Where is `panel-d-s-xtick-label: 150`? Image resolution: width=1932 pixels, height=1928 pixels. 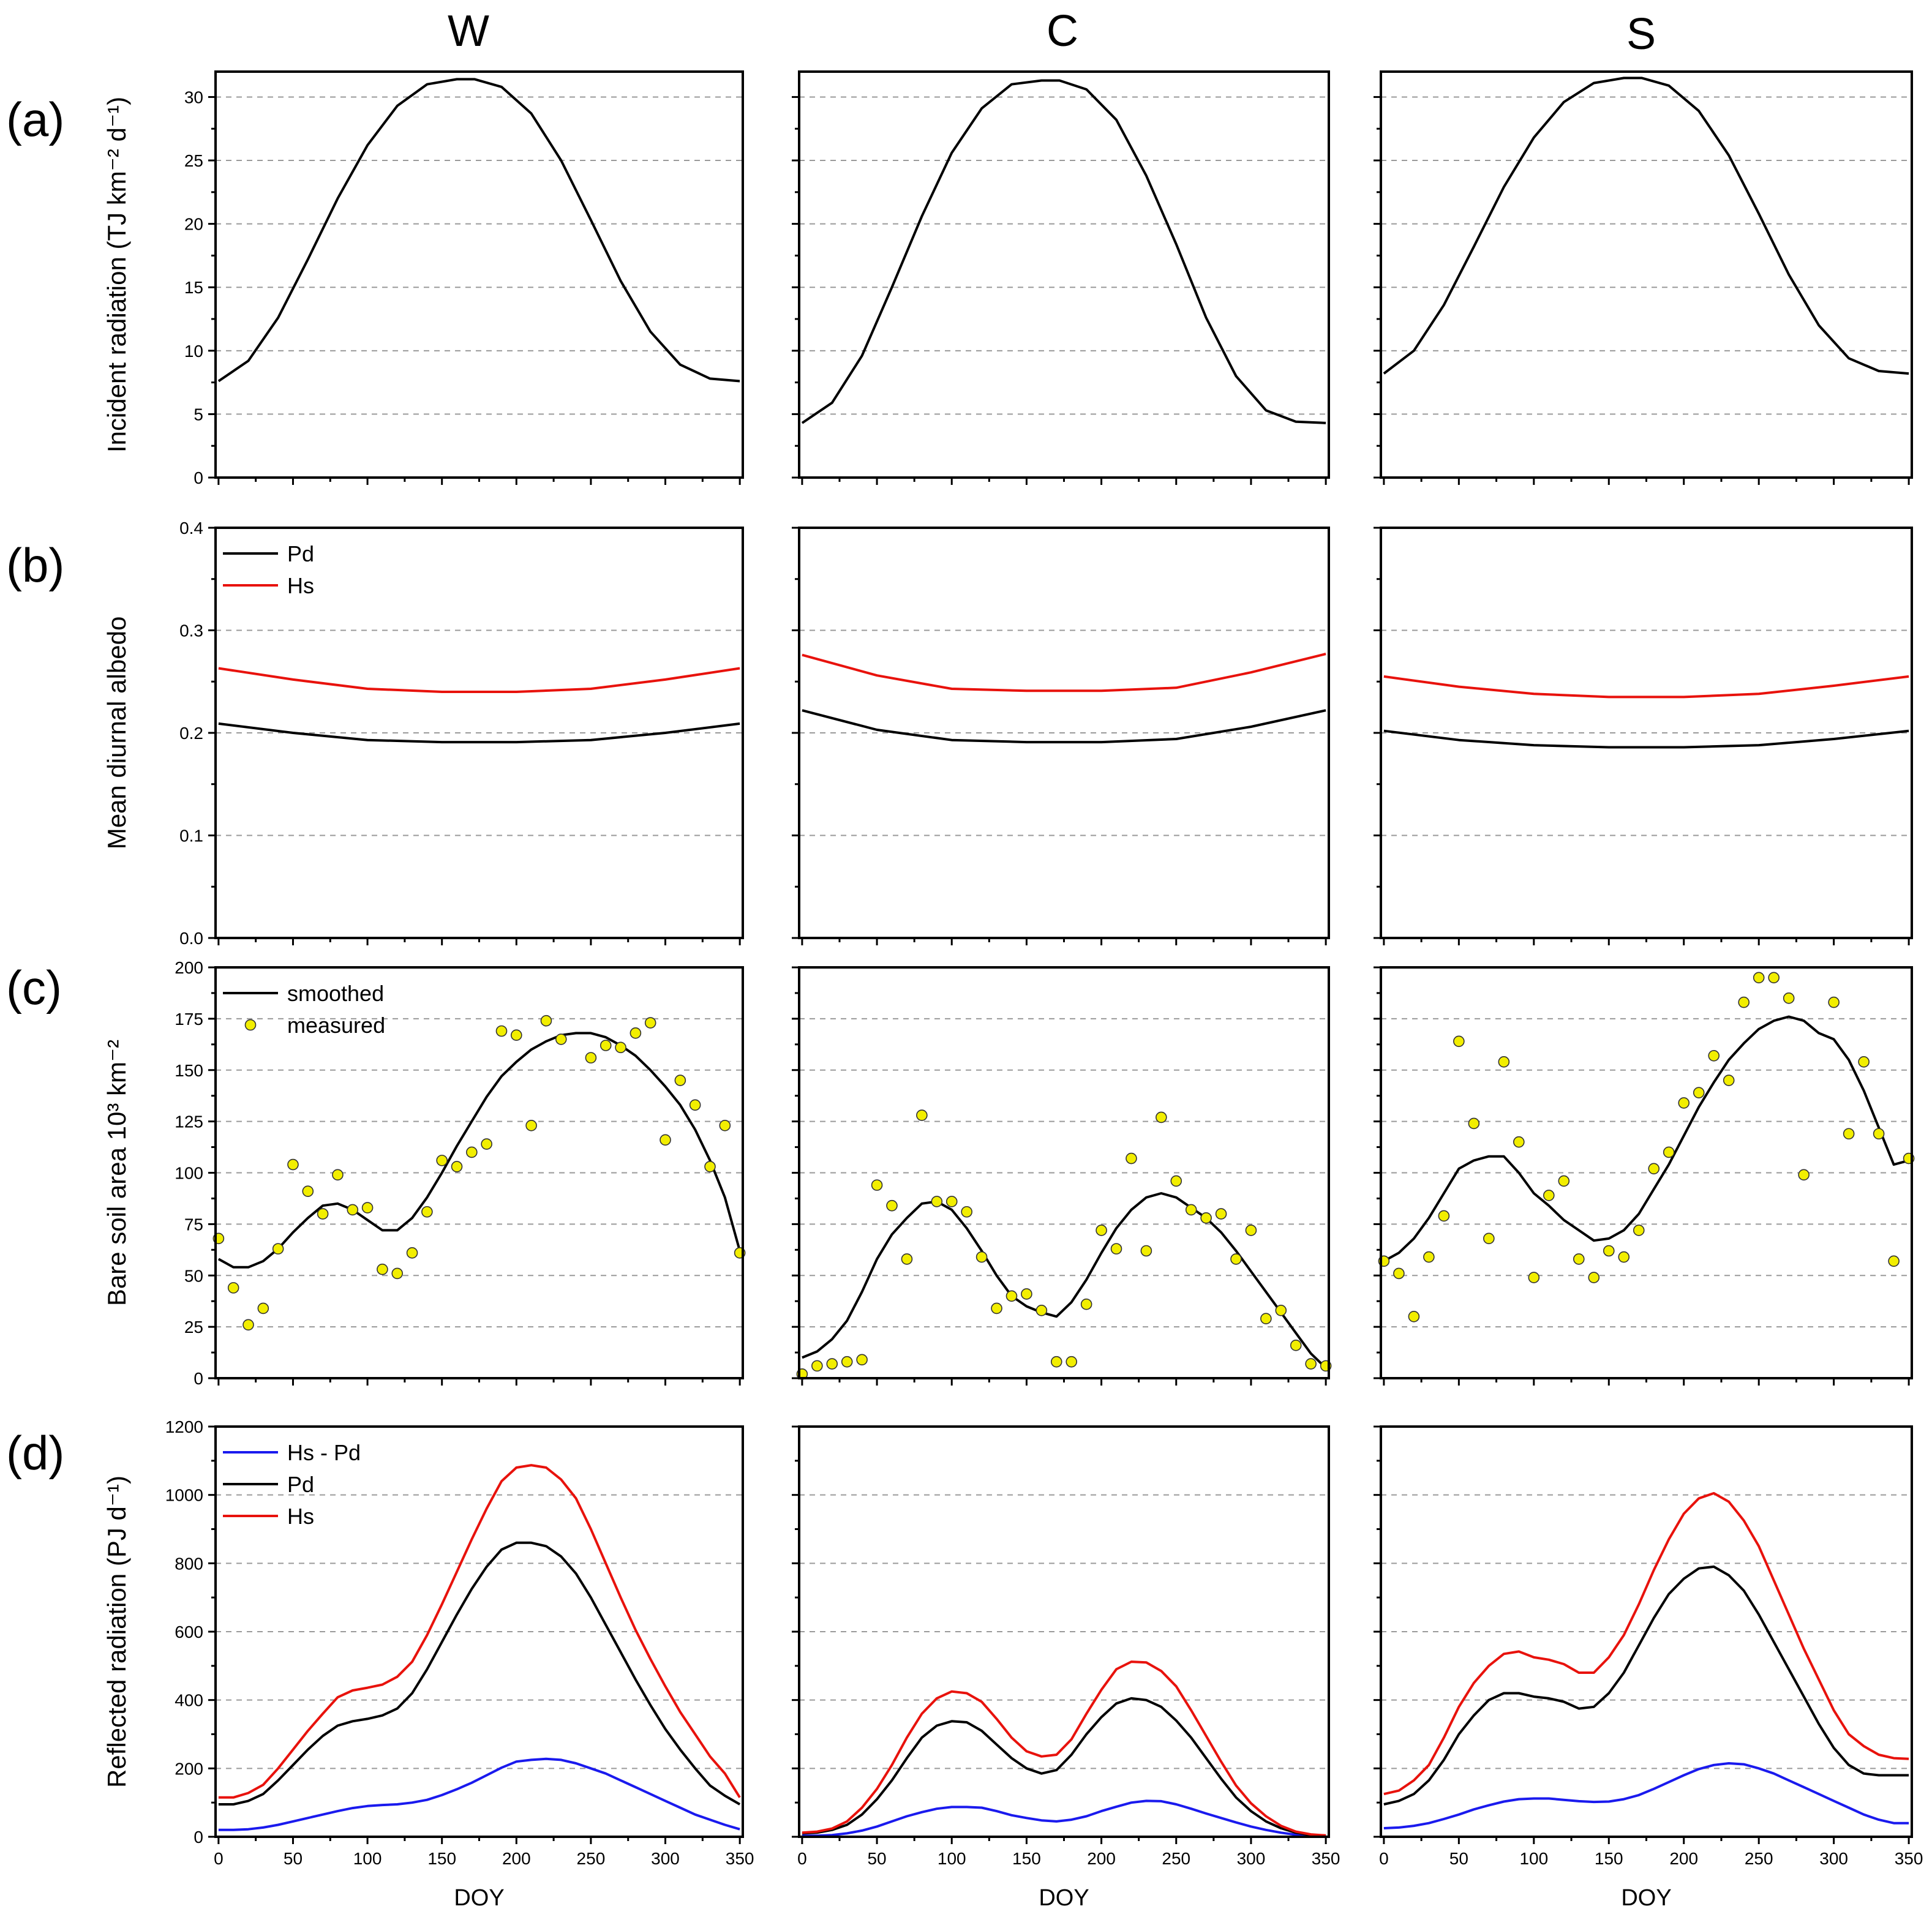
panel-d-s-xtick-label: 150 is located at coordinates (1609, 1858).